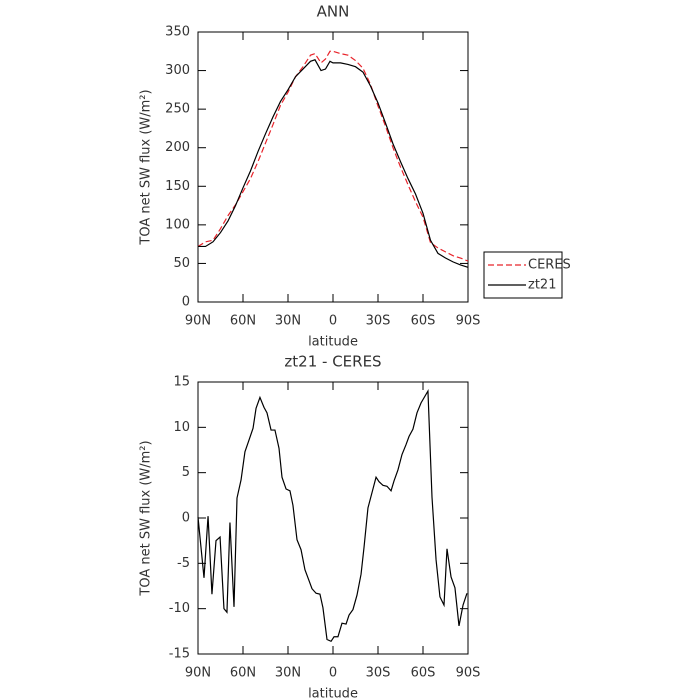  Describe the element at coordinates (177, 186) in the screenshot. I see `y-tick-label: 150` at that location.